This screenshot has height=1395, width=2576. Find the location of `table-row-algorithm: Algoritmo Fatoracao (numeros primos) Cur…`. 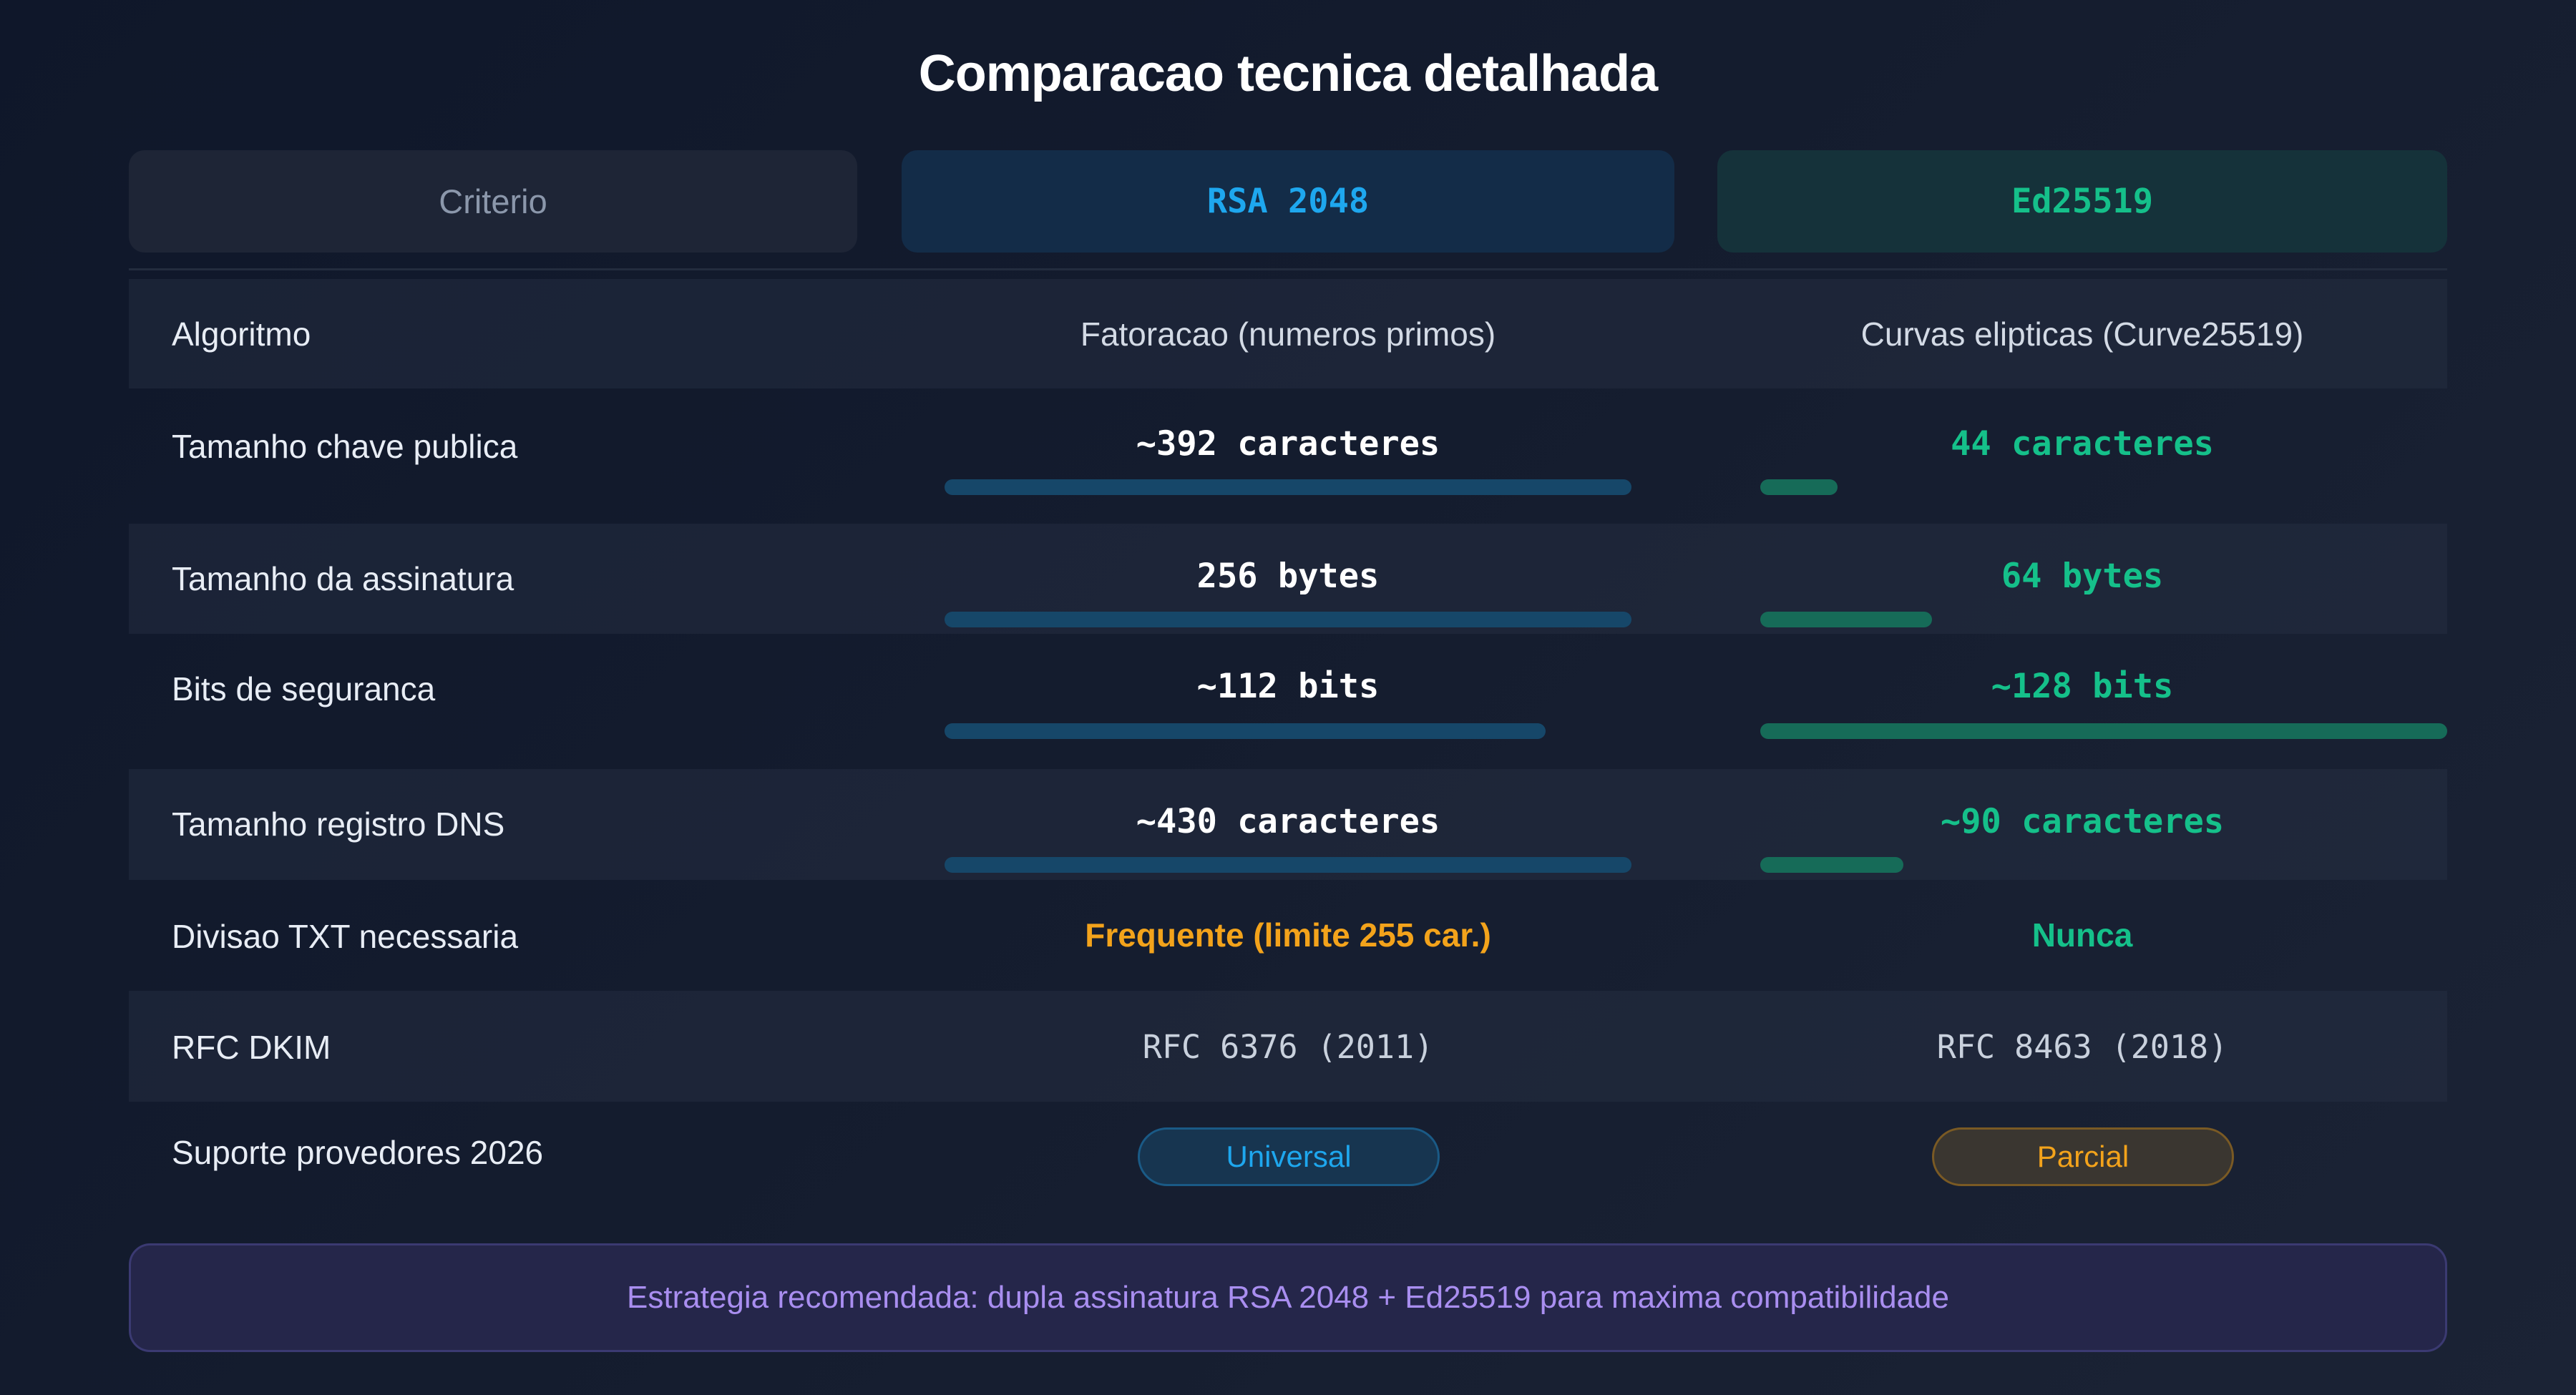

table-row-algorithm: Algoritmo Fatoracao (numeros primos) Cur… is located at coordinates (1288, 333).